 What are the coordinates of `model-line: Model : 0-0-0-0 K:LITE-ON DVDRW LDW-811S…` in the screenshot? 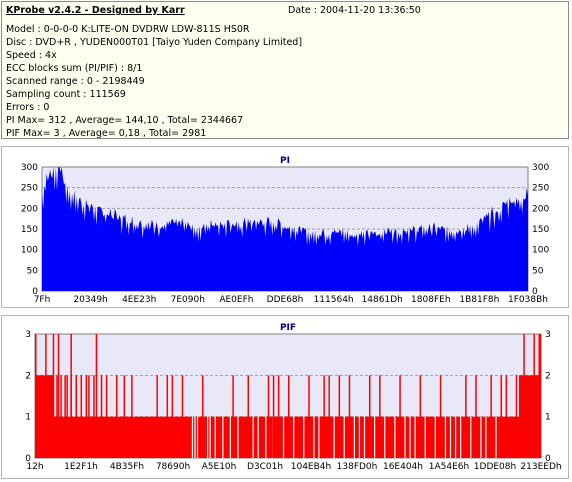 It's located at (128, 29).